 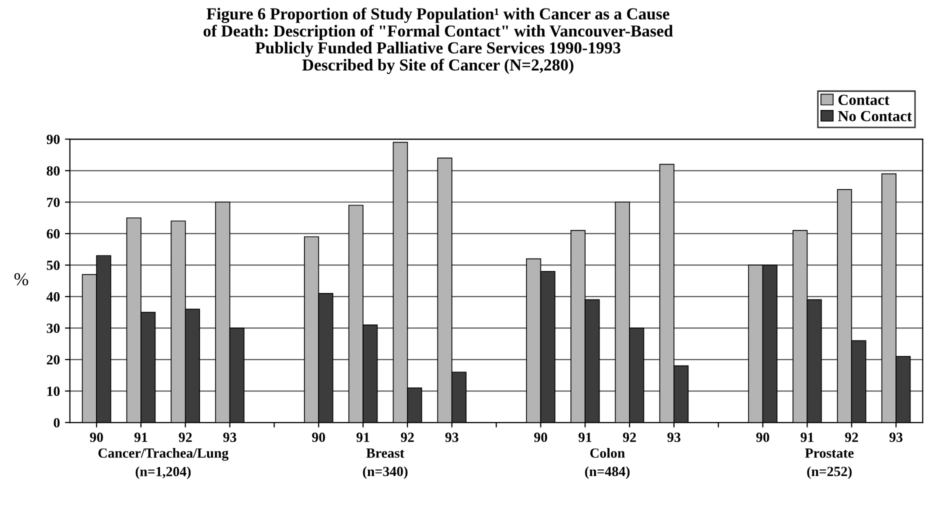 I want to click on y-tick-label: 60, so click(x=53, y=234).